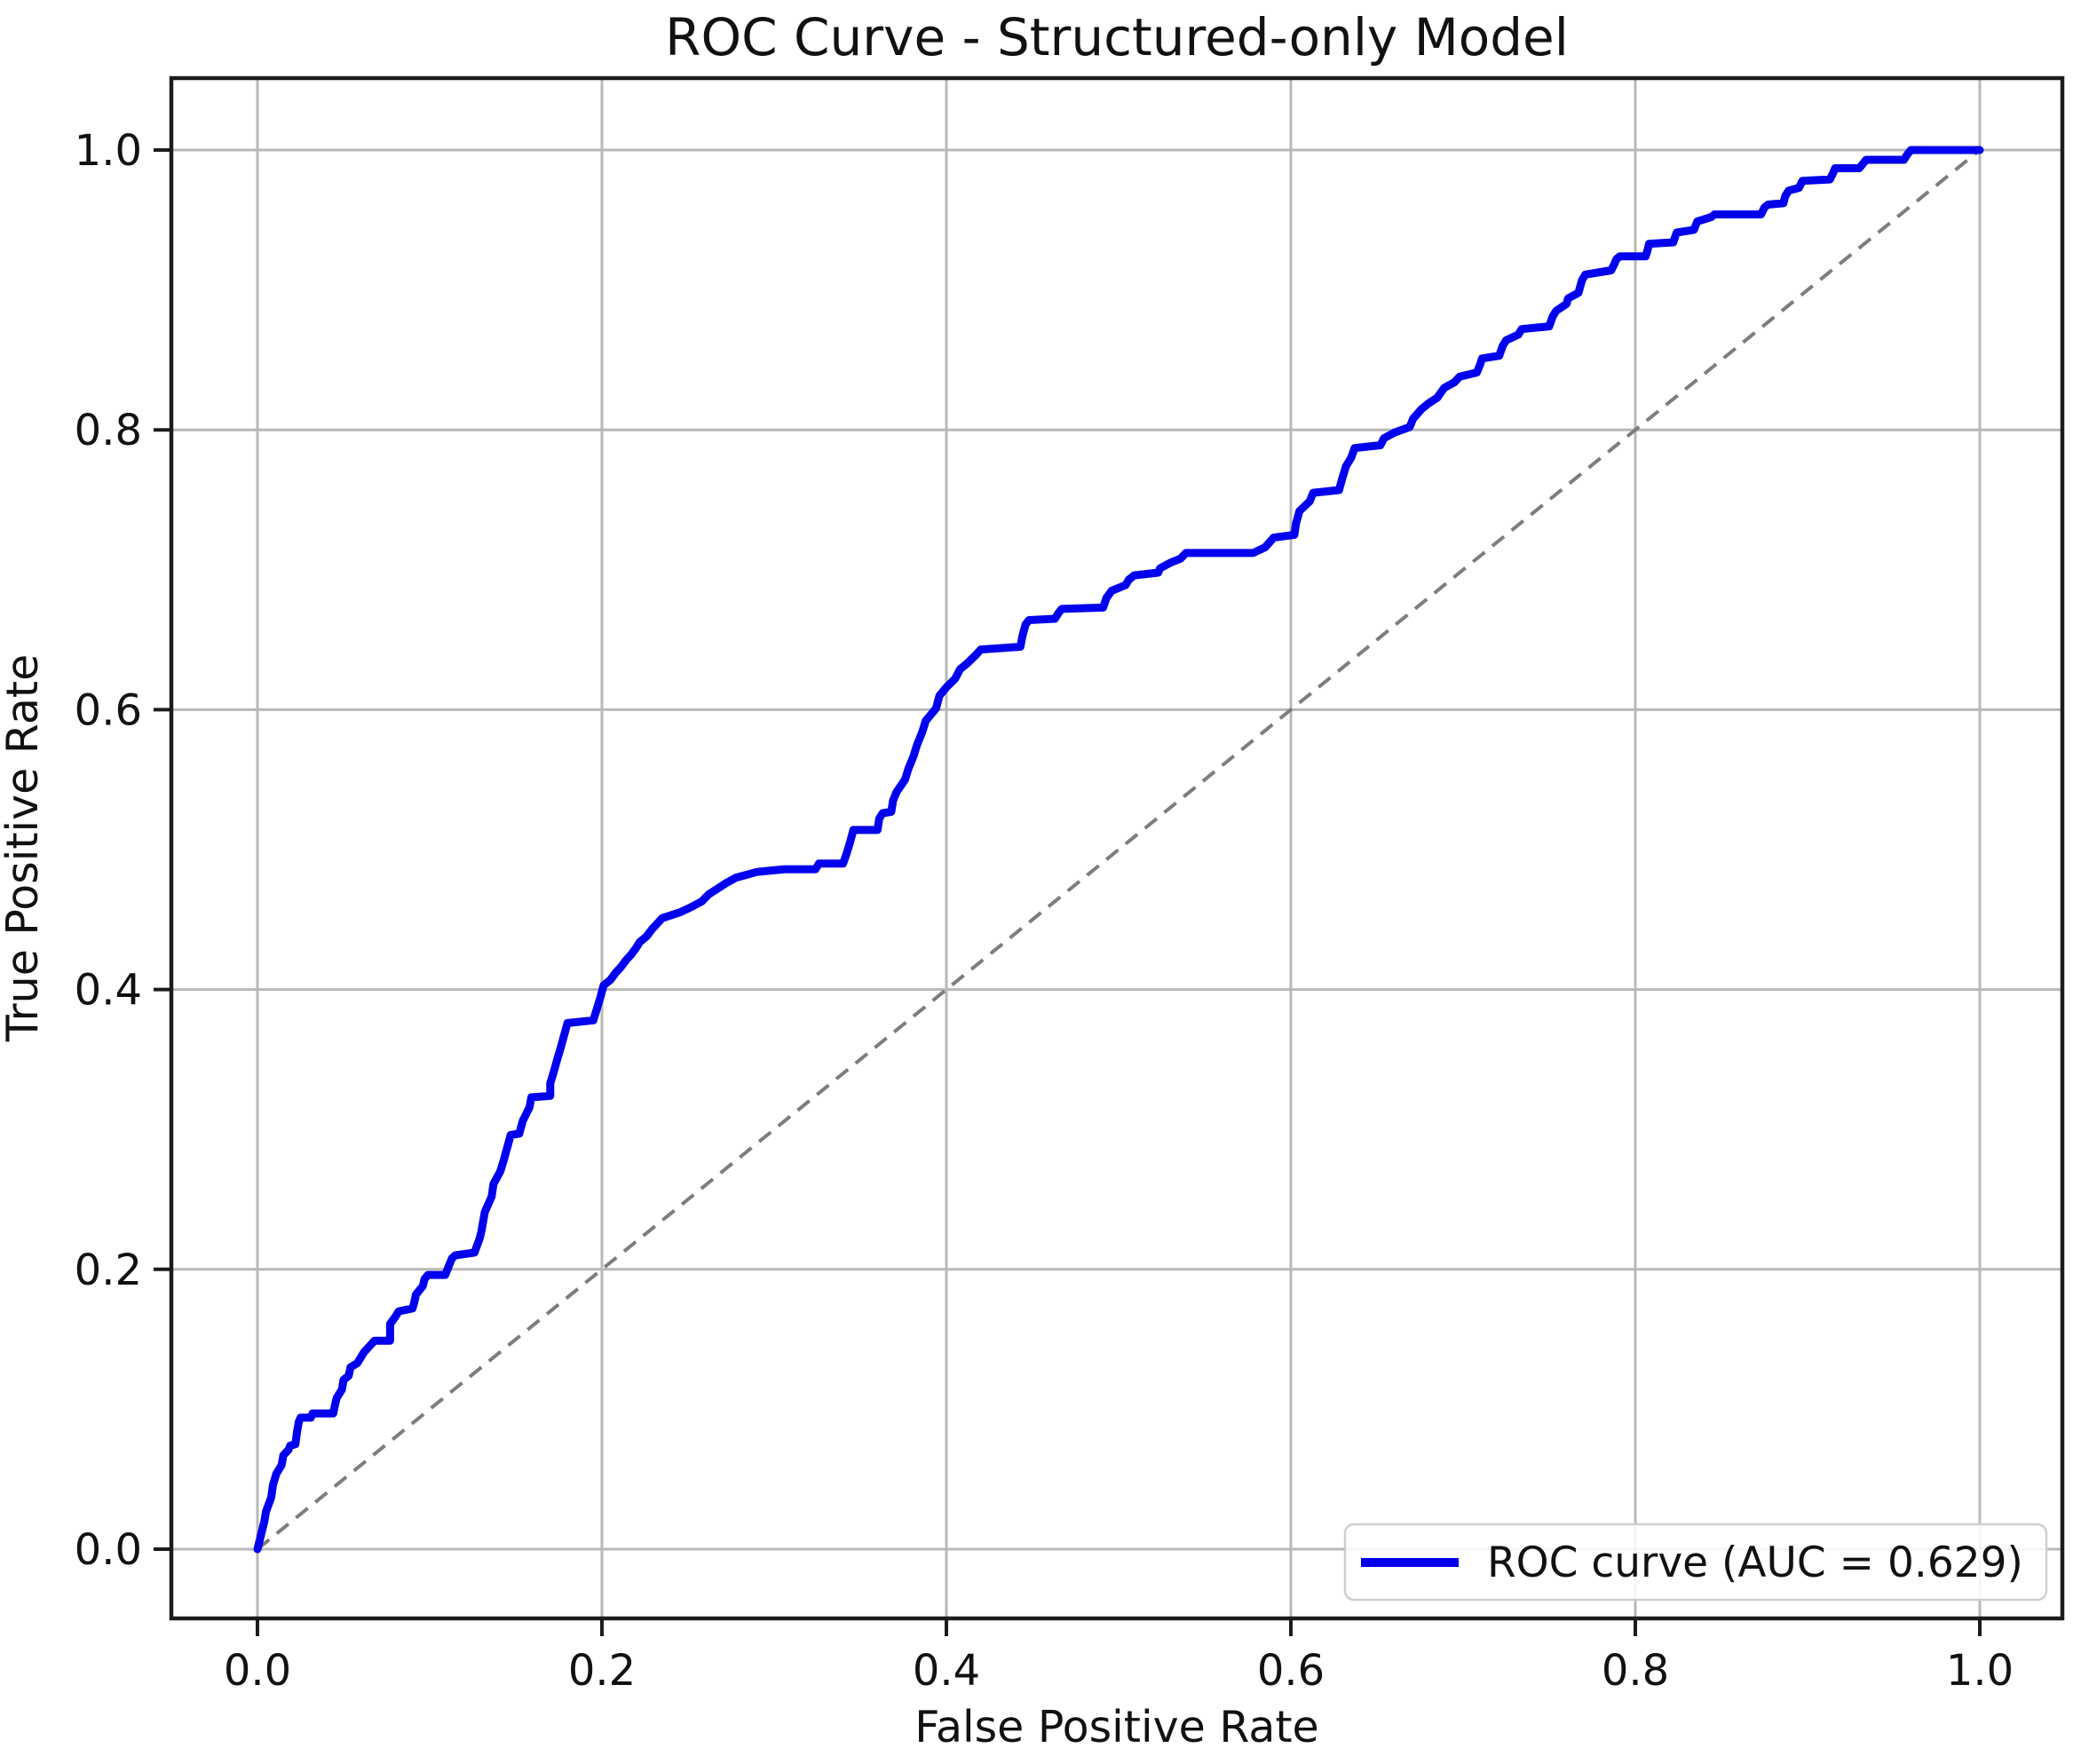 The height and width of the screenshot is (1764, 2081). I want to click on y-axis-label: True Positive Rate, so click(24, 848).